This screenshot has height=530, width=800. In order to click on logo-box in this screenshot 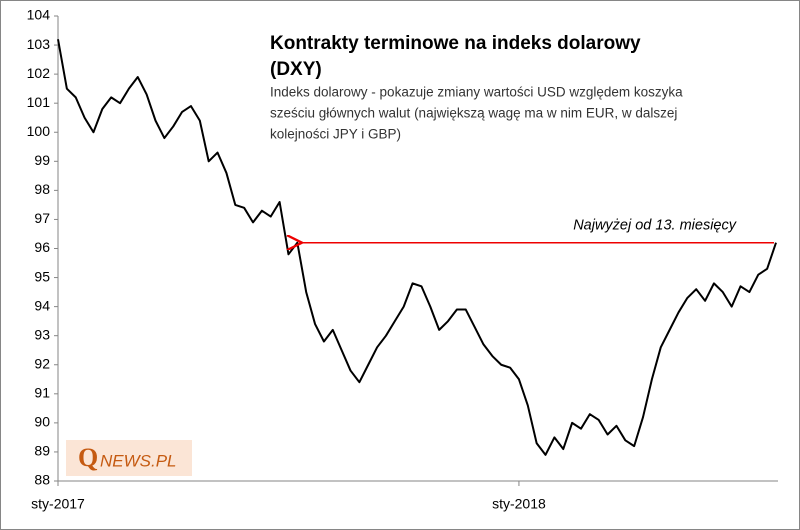, I will do `click(129, 458)`.